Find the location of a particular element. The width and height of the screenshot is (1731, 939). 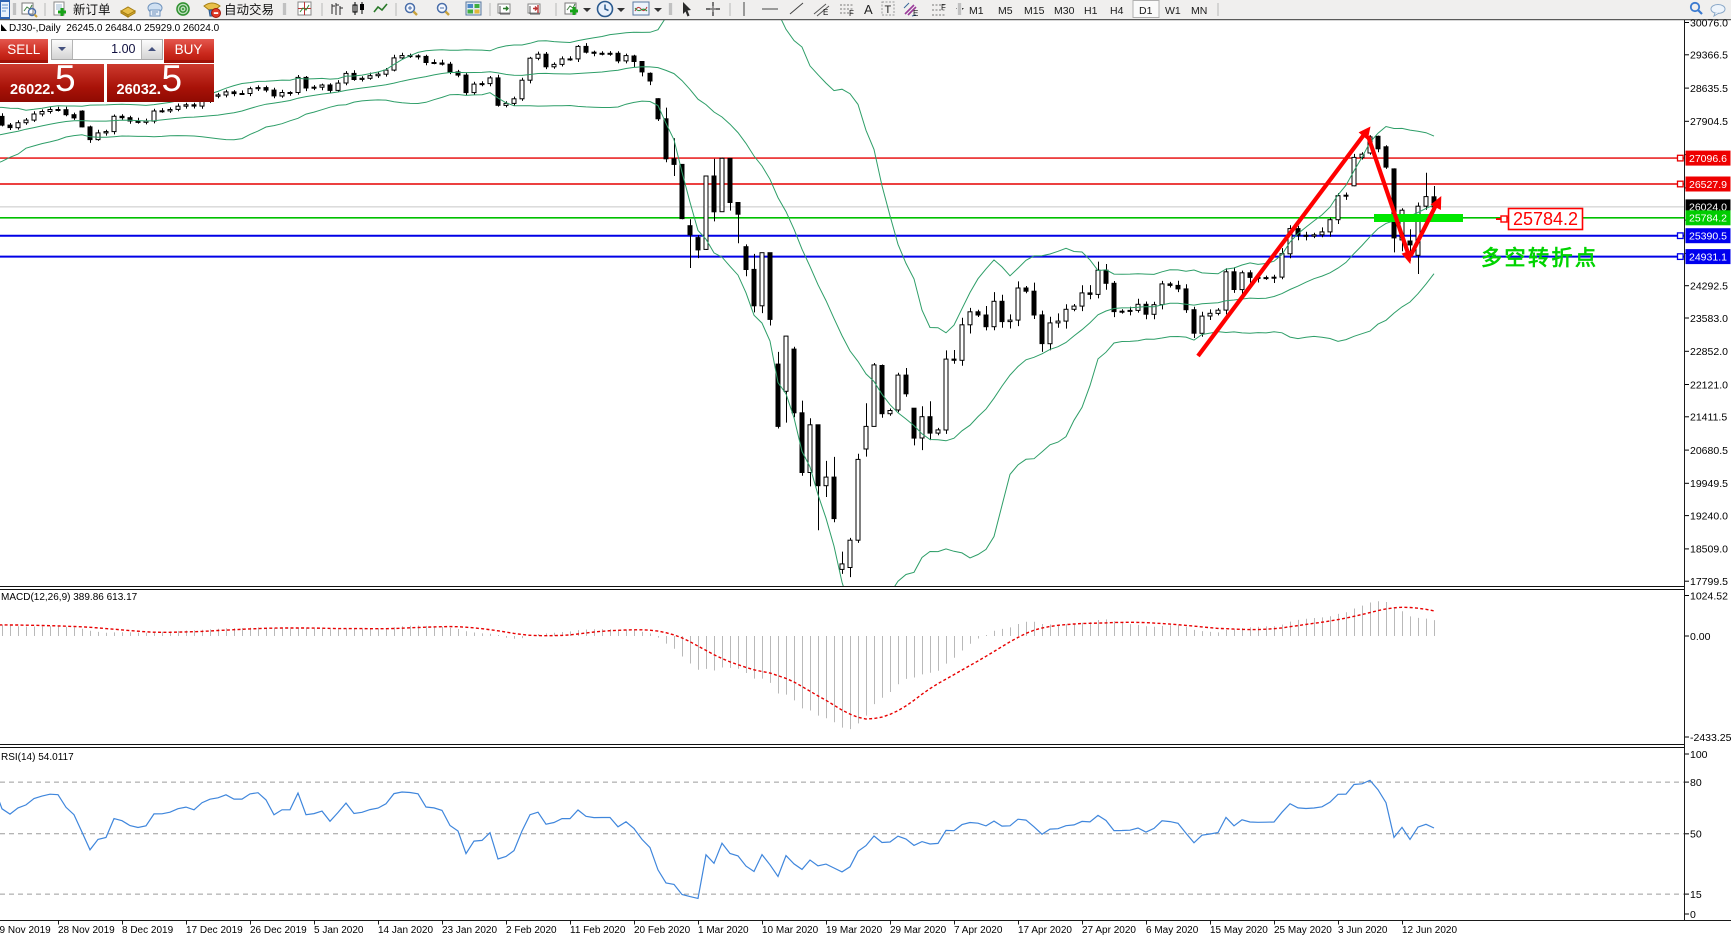

svg-text: 28635.5 is located at coordinates (1709, 89).